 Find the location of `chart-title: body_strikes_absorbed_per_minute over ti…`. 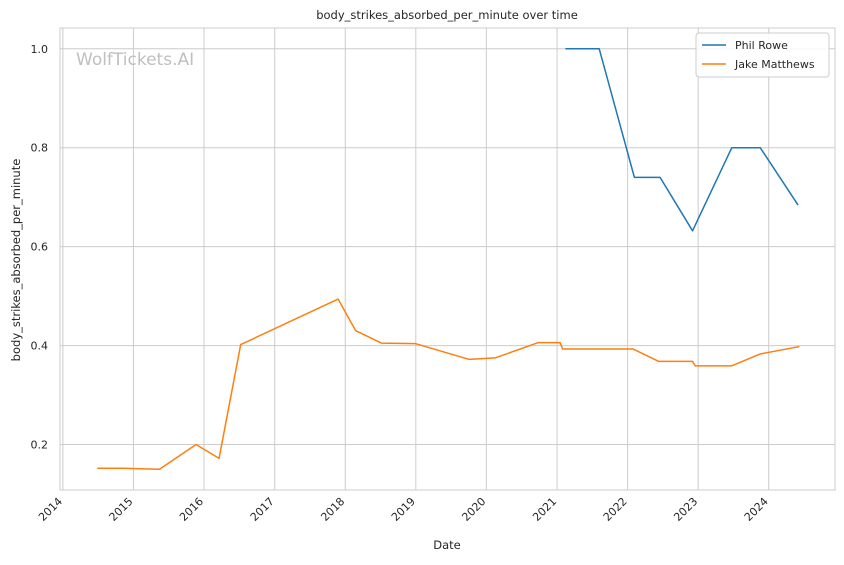

chart-title: body_strikes_absorbed_per_minute over ti… is located at coordinates (447, 15).